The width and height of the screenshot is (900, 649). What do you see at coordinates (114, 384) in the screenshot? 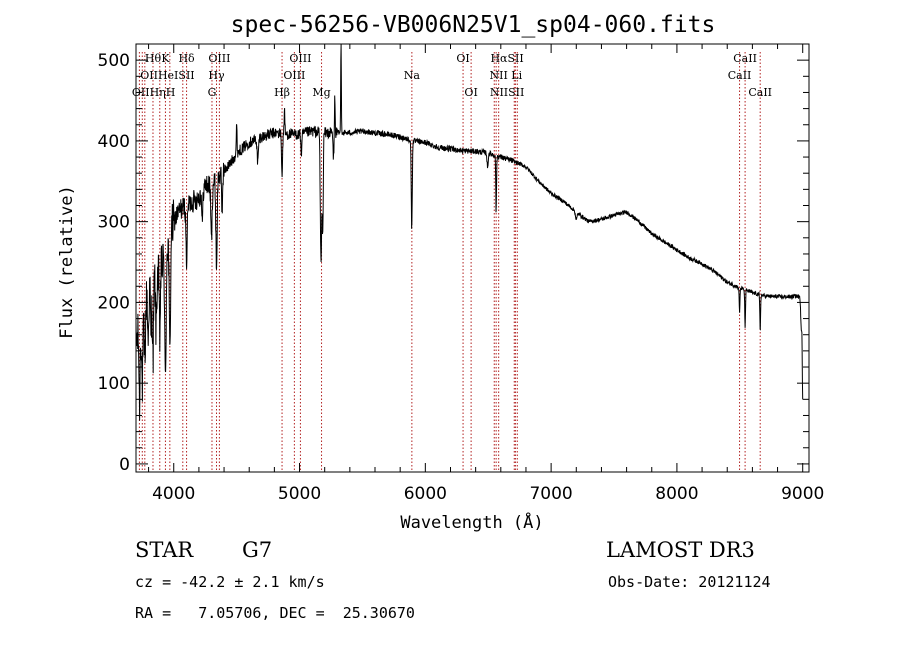
I see `y-tick-label: 100` at bounding box center [114, 384].